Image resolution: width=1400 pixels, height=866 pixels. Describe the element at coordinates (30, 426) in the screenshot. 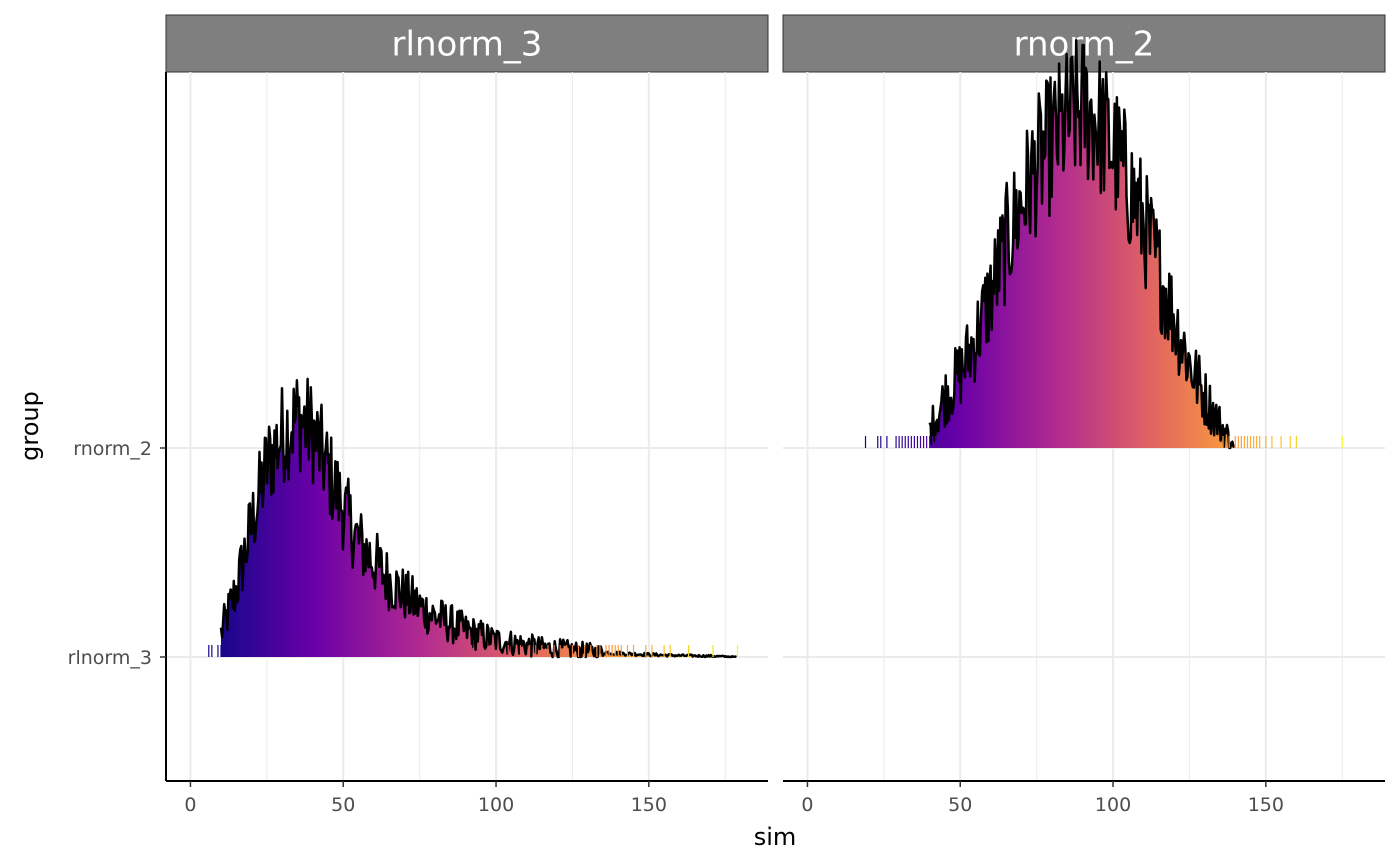

I see `y-axis-title: group` at that location.